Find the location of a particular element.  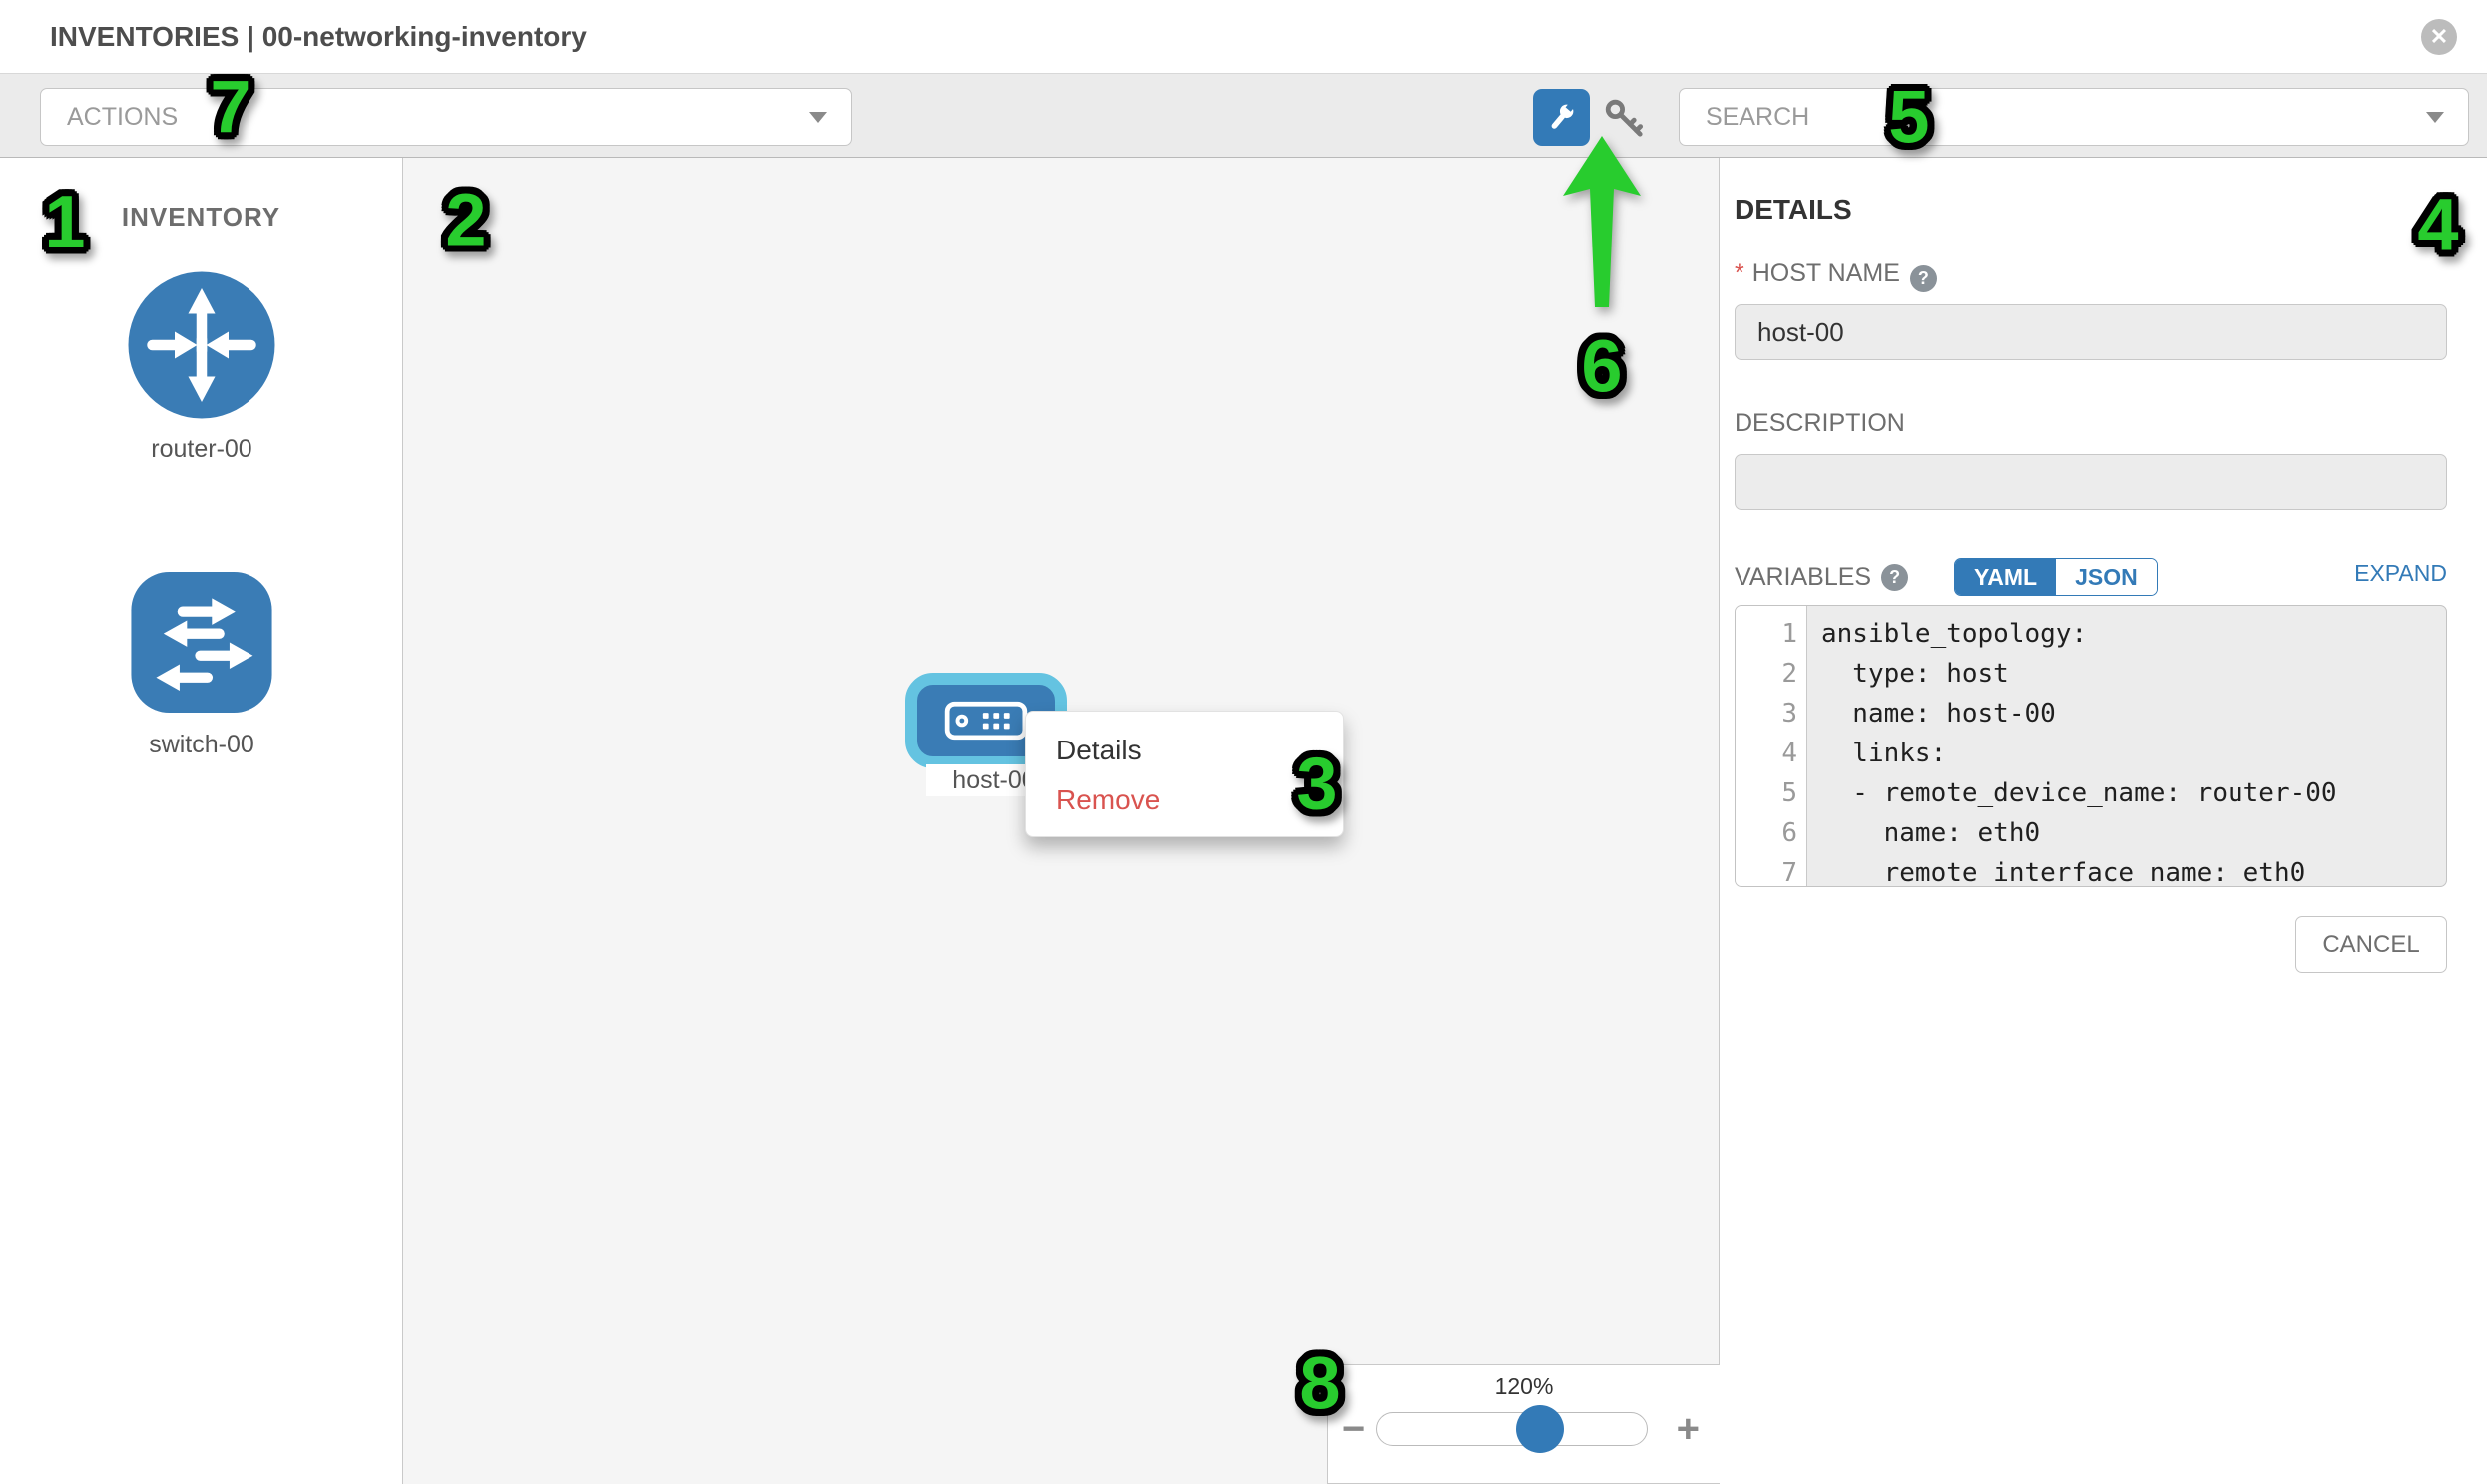

page-header: INVENTORIES | 00-networking-inventory ✕ is located at coordinates (1243, 36).